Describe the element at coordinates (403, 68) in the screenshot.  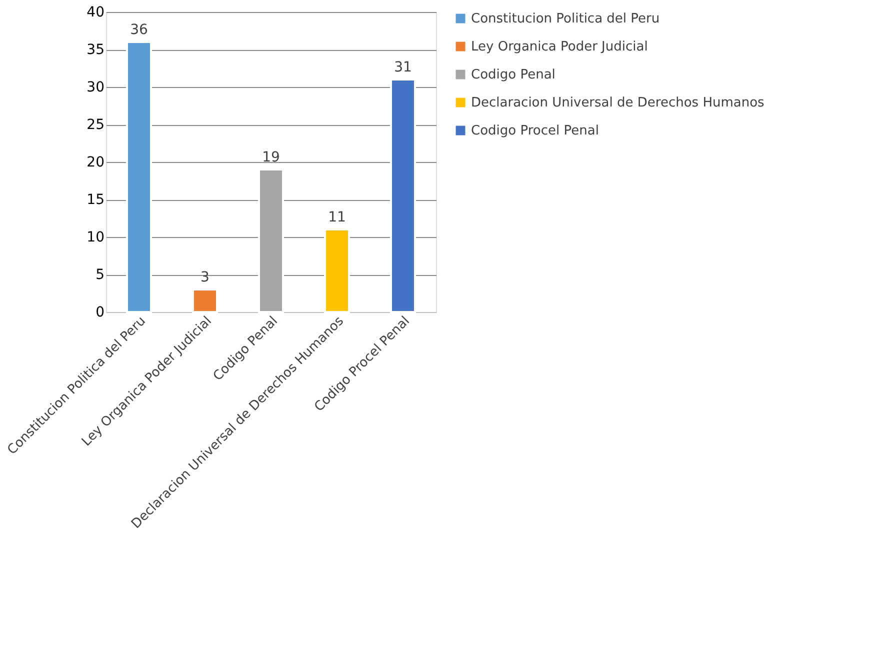
I see `data-label: 31` at that location.